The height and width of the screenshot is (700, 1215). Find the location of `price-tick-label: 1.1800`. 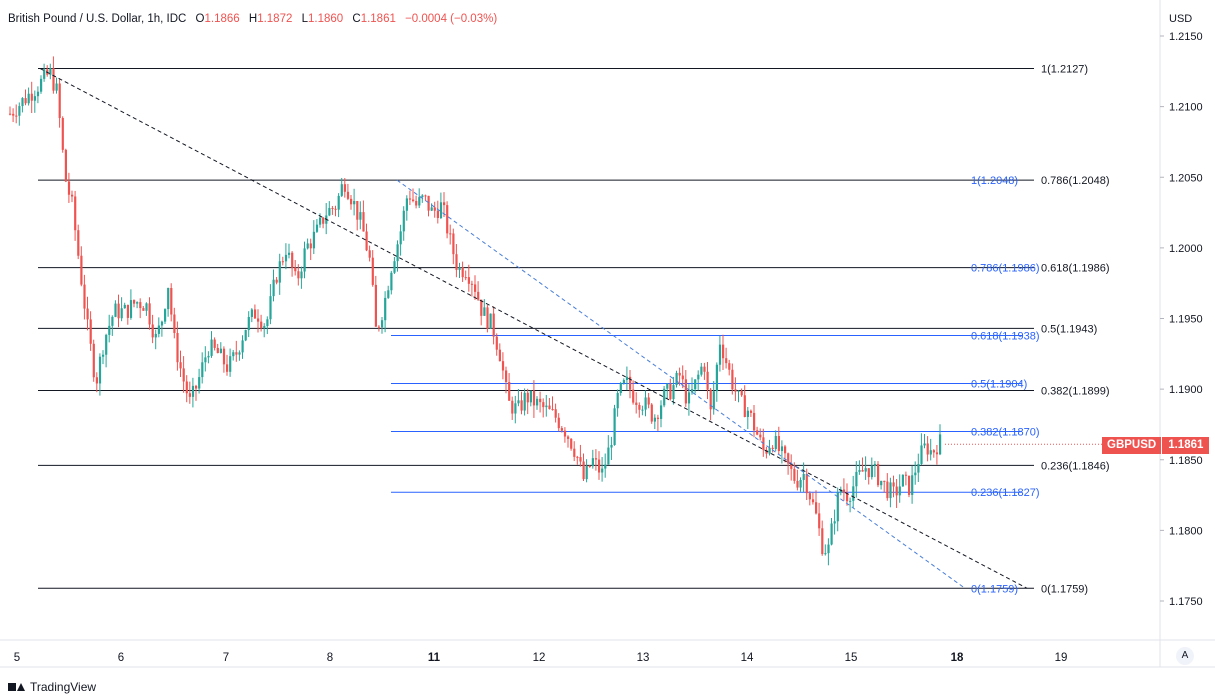

price-tick-label: 1.1800 is located at coordinates (1186, 531).